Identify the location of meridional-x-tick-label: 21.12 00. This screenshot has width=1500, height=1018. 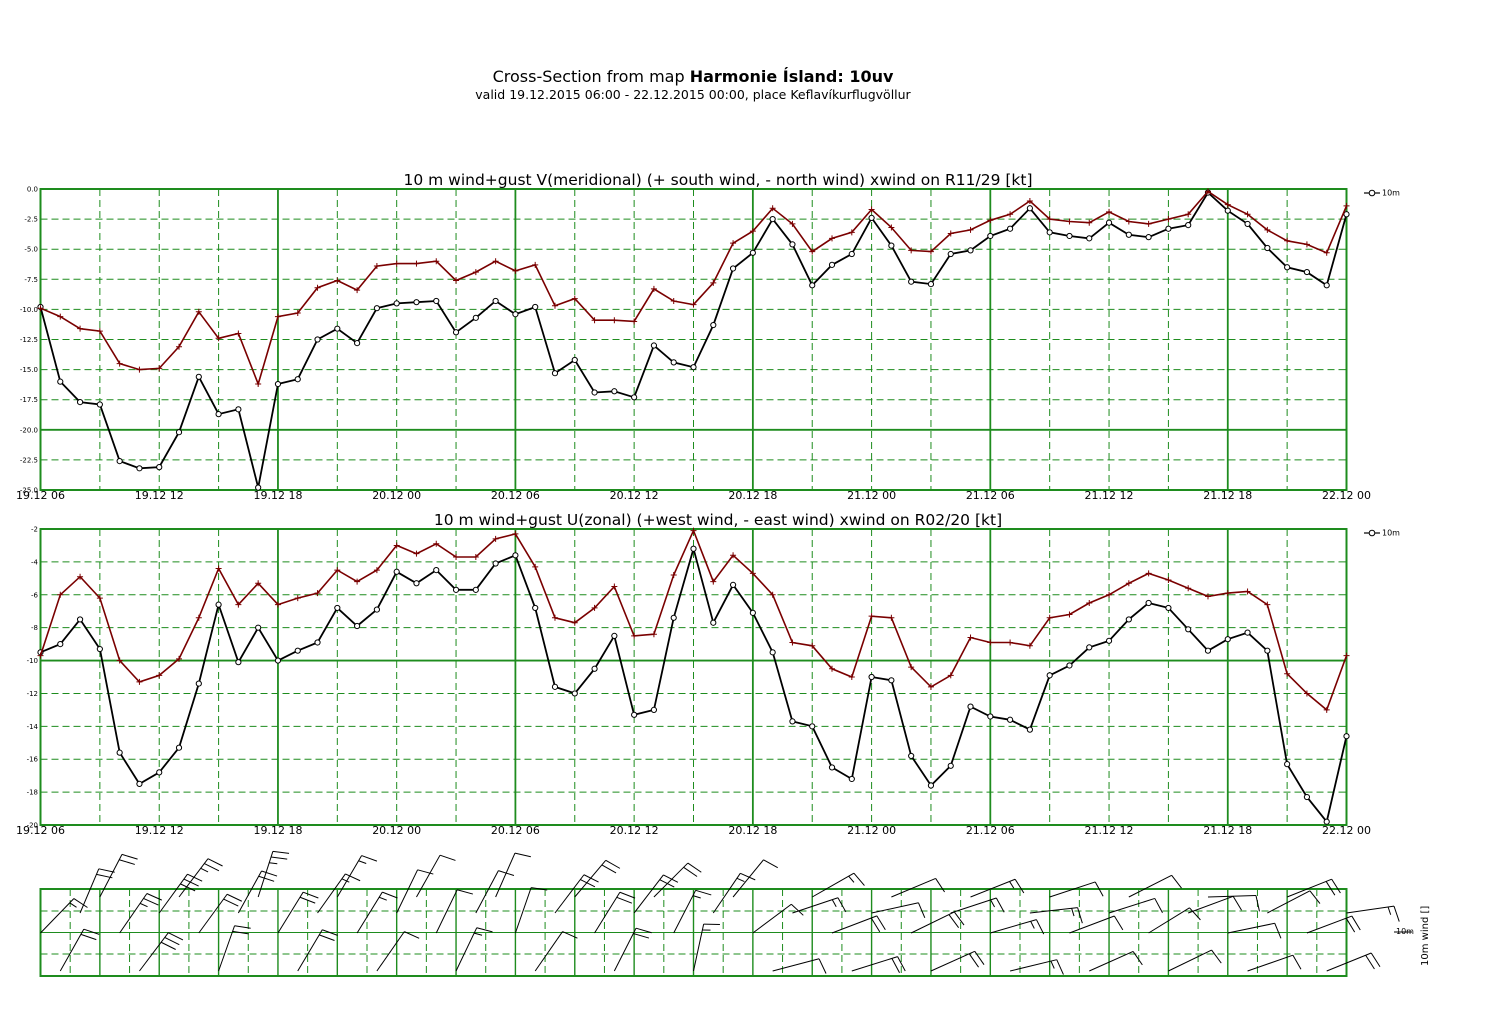
(871, 495).